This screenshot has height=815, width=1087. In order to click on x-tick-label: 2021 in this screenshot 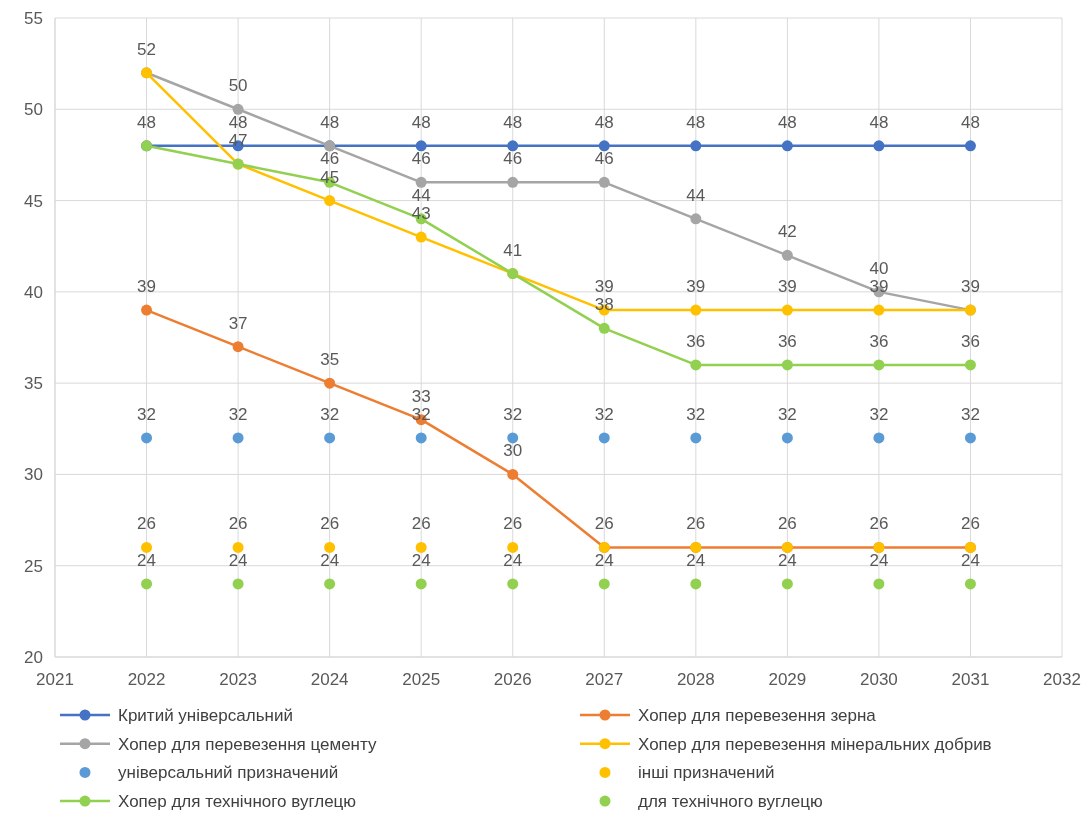, I will do `click(55, 679)`.